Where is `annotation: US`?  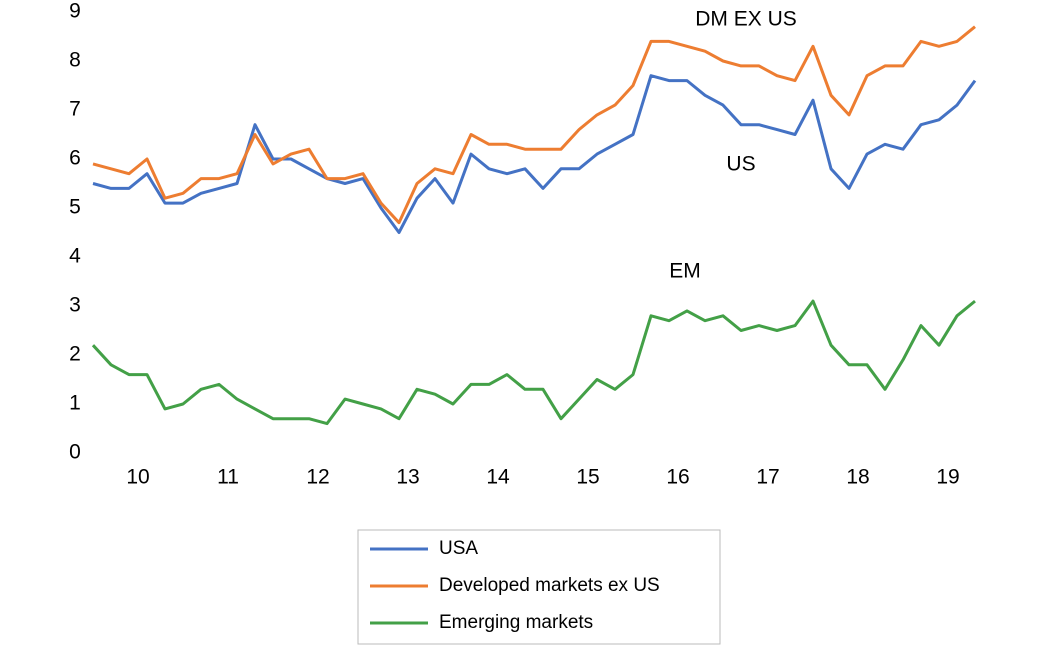
annotation: US is located at coordinates (740, 164).